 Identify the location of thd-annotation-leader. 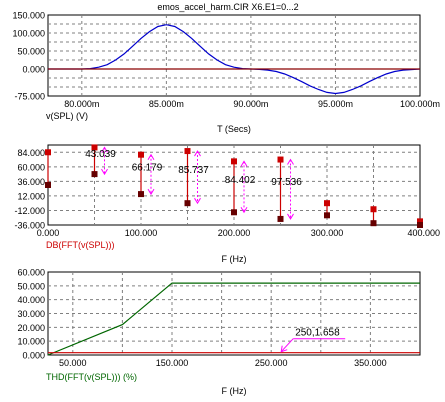
(287, 345).